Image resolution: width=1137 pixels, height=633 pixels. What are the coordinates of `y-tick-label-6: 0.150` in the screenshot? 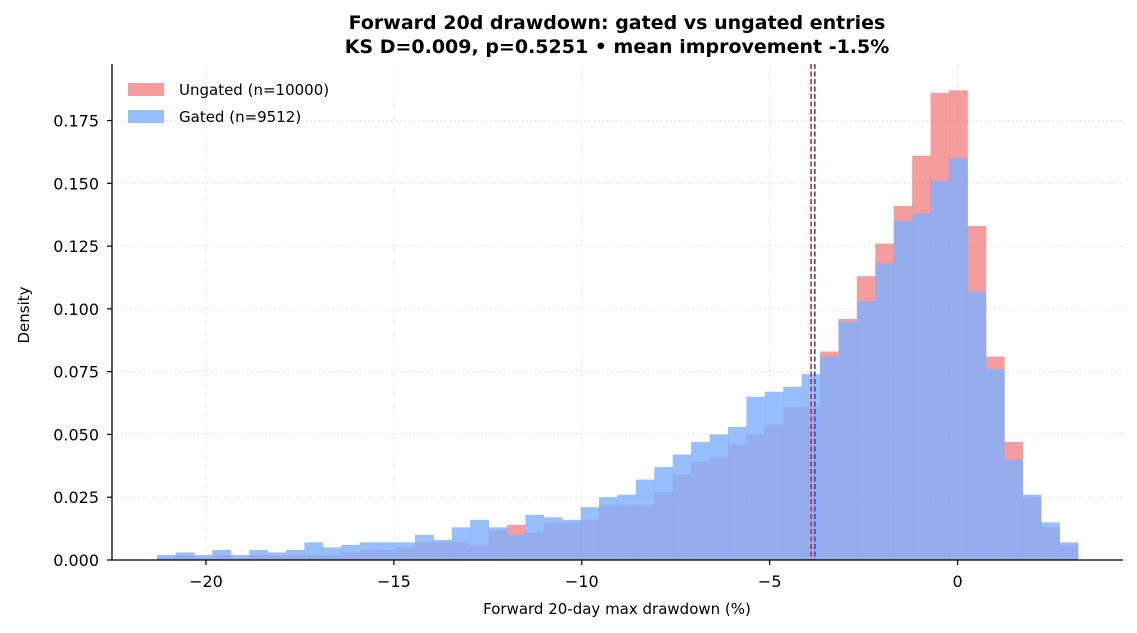 It's located at (76, 183).